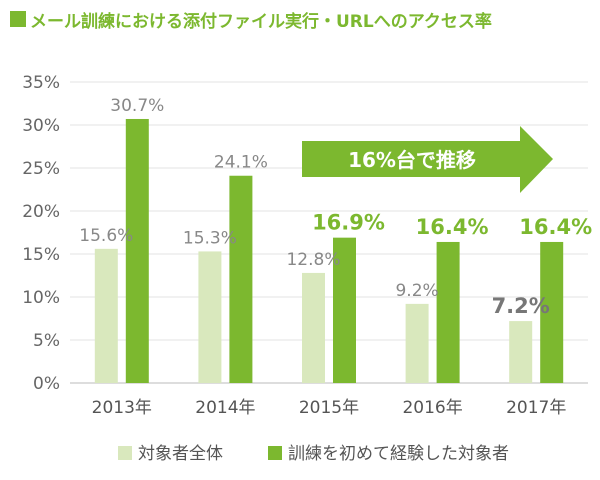 Image resolution: width=600 pixels, height=480 pixels. What do you see at coordinates (521, 306) in the screenshot?
I see `data-label-overall: 7.2%` at bounding box center [521, 306].